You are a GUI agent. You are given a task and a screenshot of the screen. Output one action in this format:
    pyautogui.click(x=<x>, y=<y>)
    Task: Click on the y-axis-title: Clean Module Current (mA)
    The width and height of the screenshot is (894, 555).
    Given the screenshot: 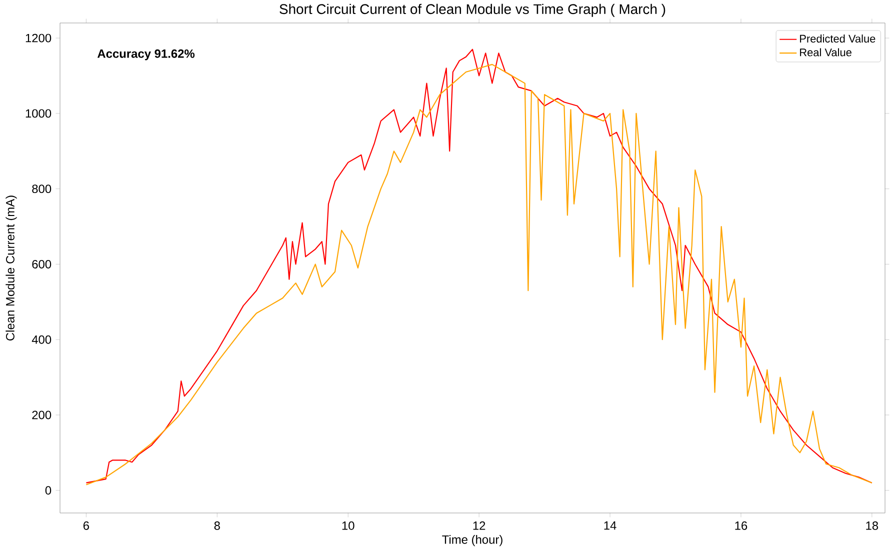 What is the action you would take?
    pyautogui.click(x=11, y=268)
    